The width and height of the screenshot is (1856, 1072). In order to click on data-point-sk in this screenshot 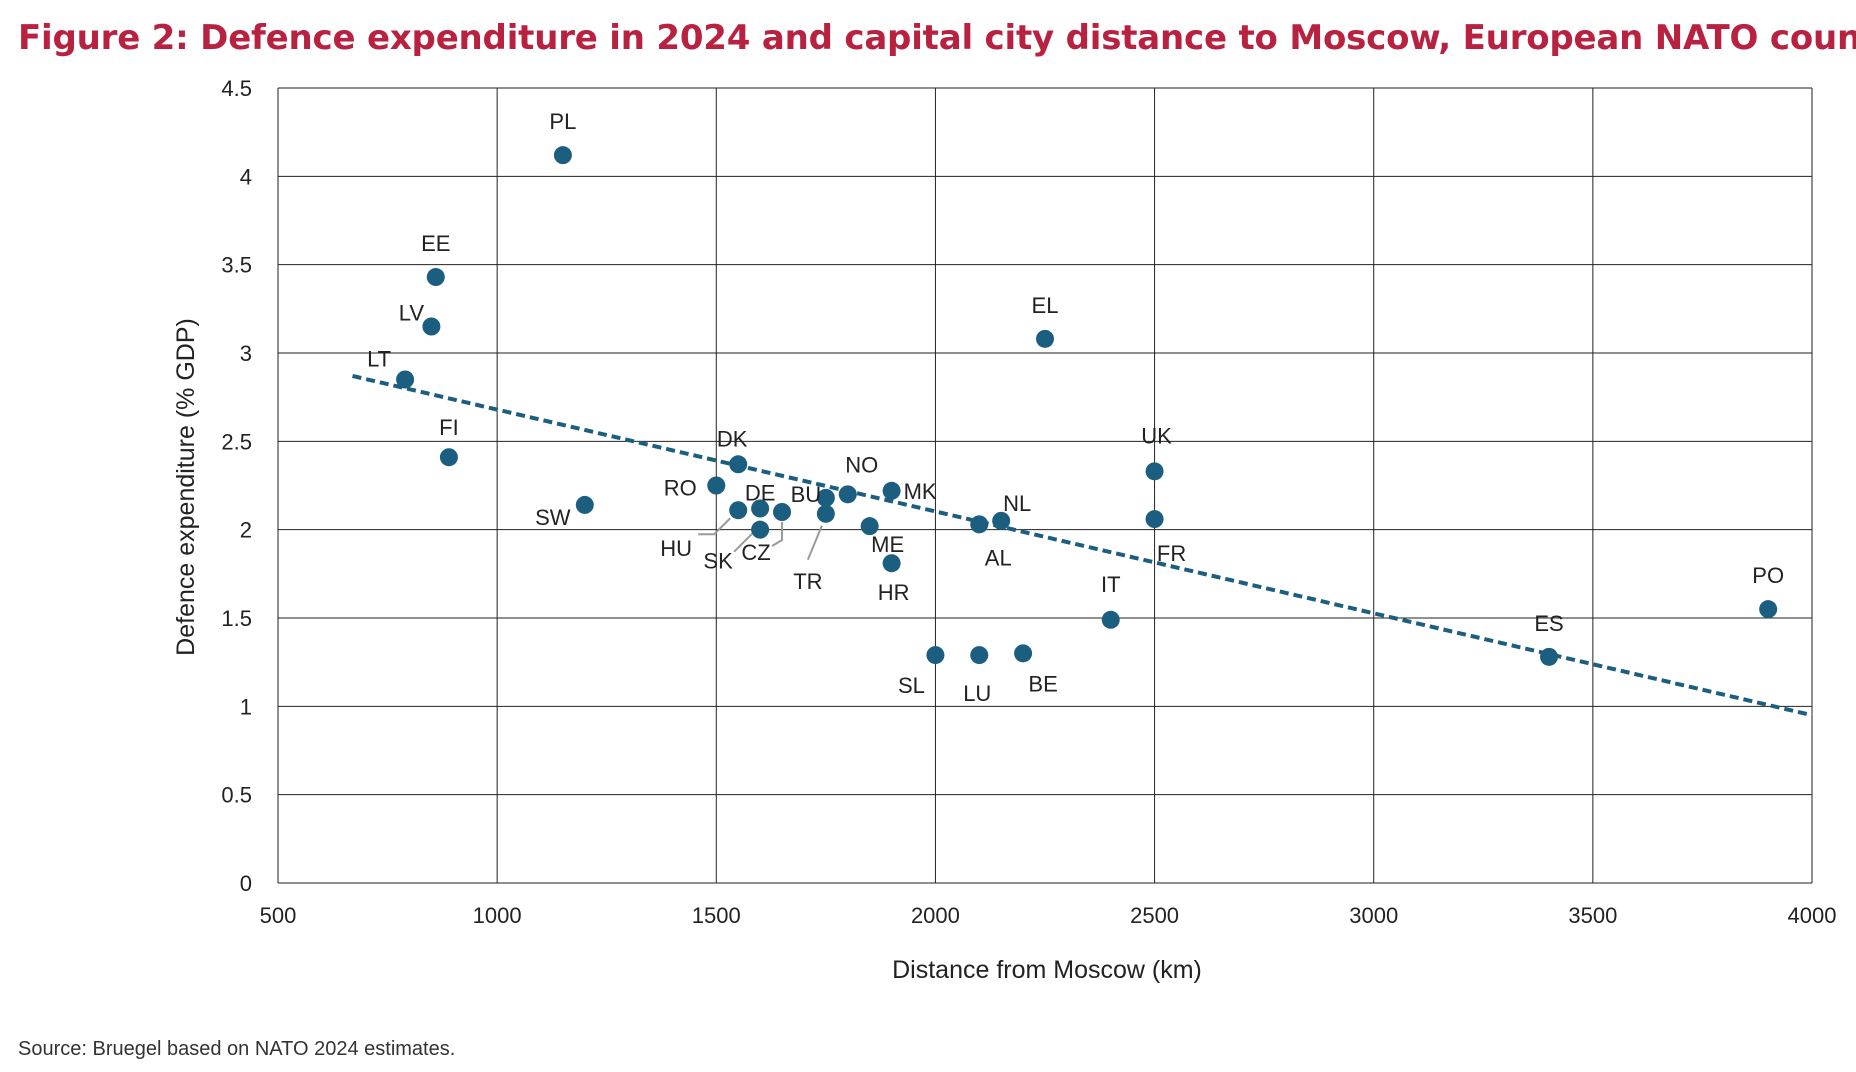, I will do `click(760, 529)`.